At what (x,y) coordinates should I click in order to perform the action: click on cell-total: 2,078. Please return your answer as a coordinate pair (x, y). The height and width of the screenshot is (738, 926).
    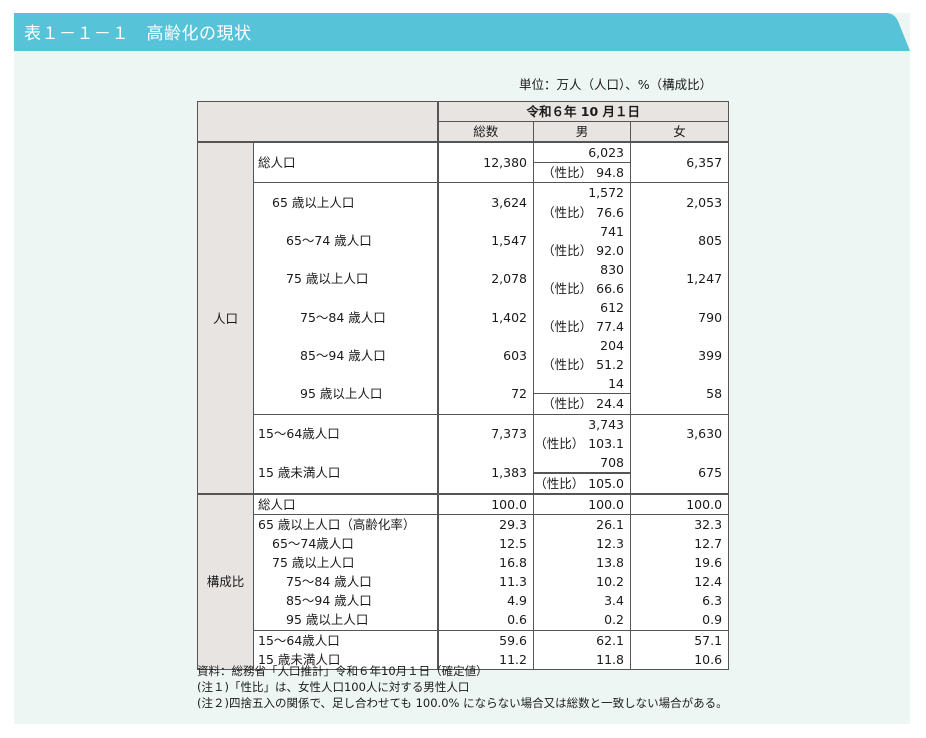
    Looking at the image, I should click on (485, 278).